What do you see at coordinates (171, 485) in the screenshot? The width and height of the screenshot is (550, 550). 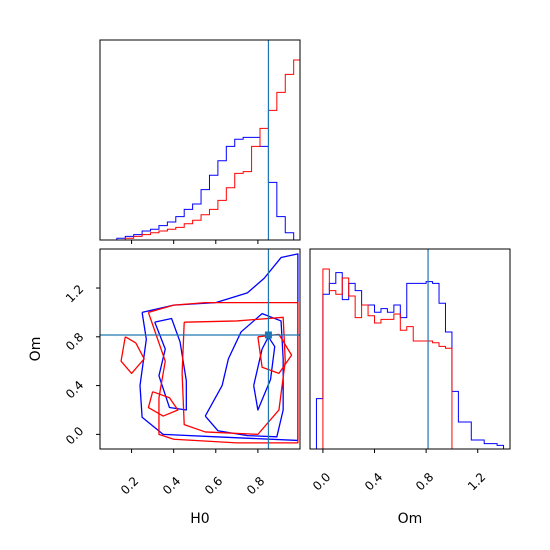 I see `h0-tick-label: 0.4` at bounding box center [171, 485].